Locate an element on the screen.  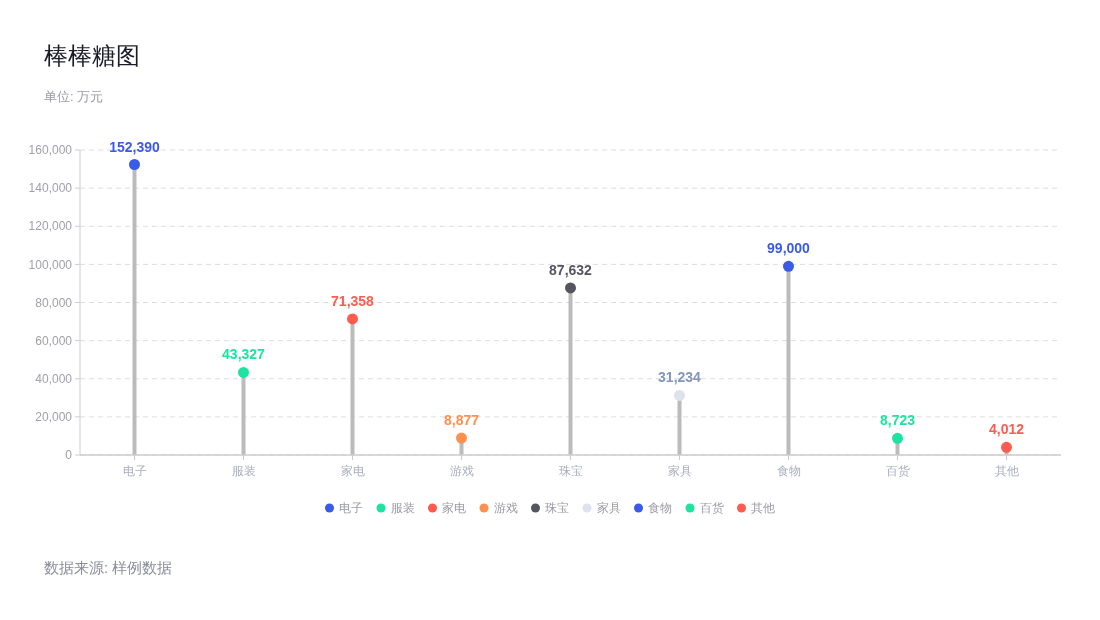
x-tick-label: 食物 is located at coordinates (788, 471).